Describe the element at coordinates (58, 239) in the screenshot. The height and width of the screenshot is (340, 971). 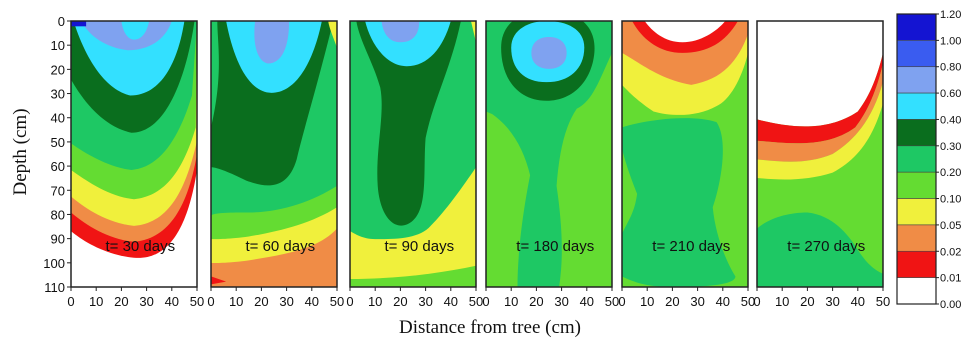
I see `y-tick-label: 90` at that location.